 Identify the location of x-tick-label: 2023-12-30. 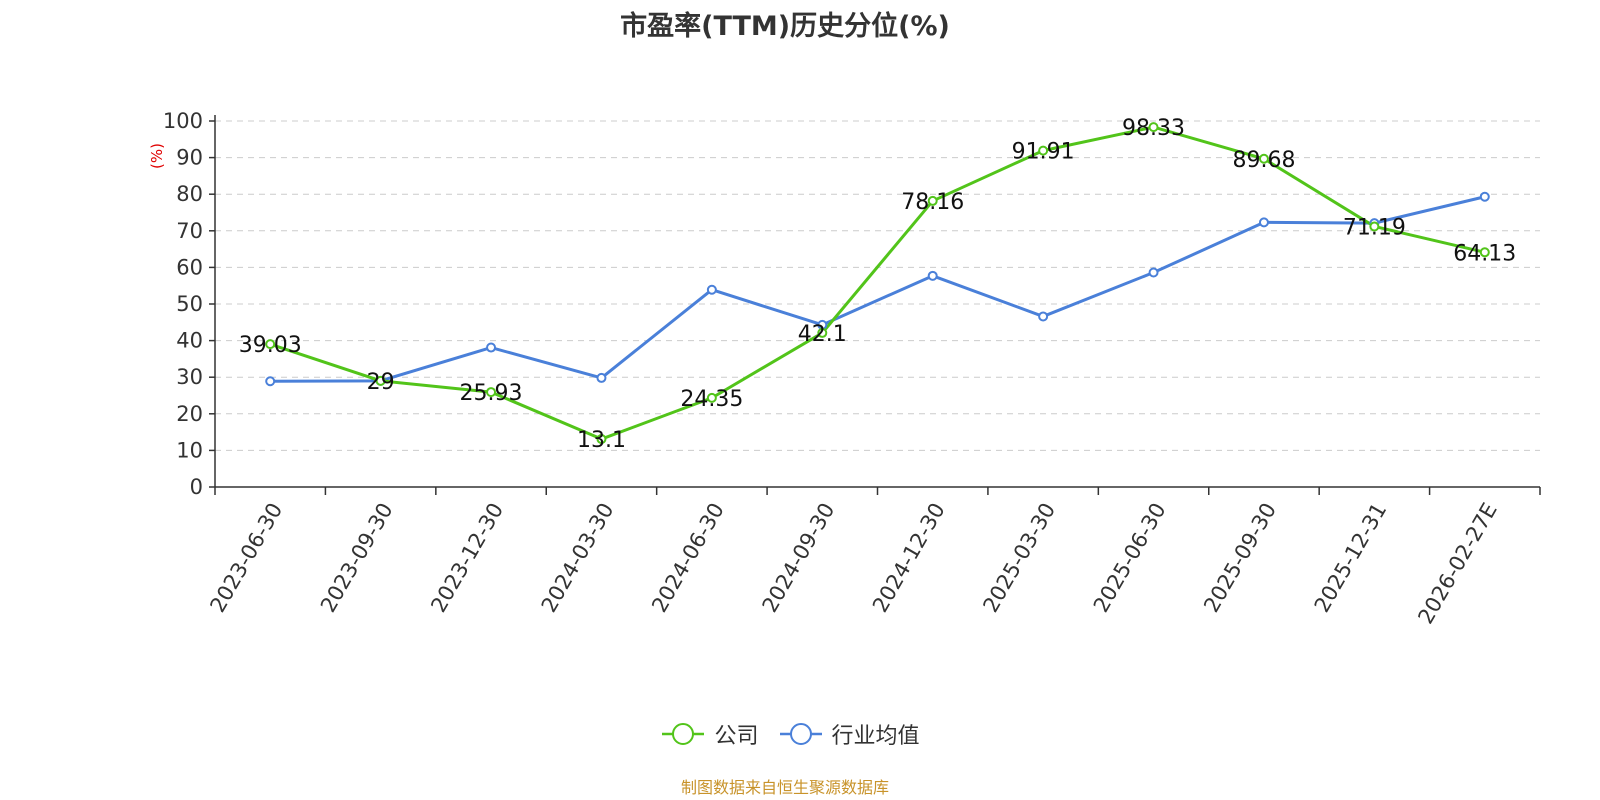
(467, 558).